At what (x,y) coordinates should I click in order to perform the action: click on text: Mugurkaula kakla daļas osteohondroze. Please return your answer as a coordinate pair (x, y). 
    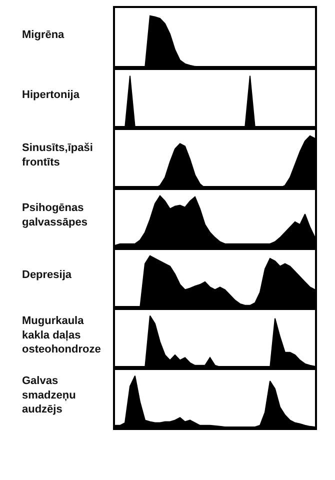
    Looking at the image, I should click on (61, 335).